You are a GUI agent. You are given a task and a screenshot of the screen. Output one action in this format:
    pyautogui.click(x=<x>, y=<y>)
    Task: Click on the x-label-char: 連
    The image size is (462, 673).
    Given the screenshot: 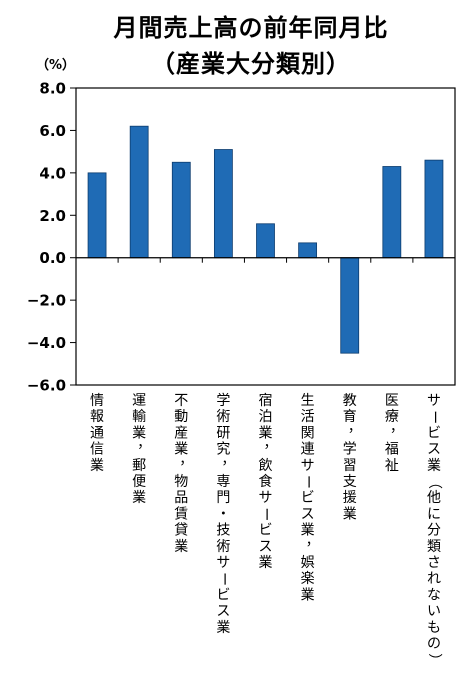 What is the action you would take?
    pyautogui.click(x=308, y=450)
    